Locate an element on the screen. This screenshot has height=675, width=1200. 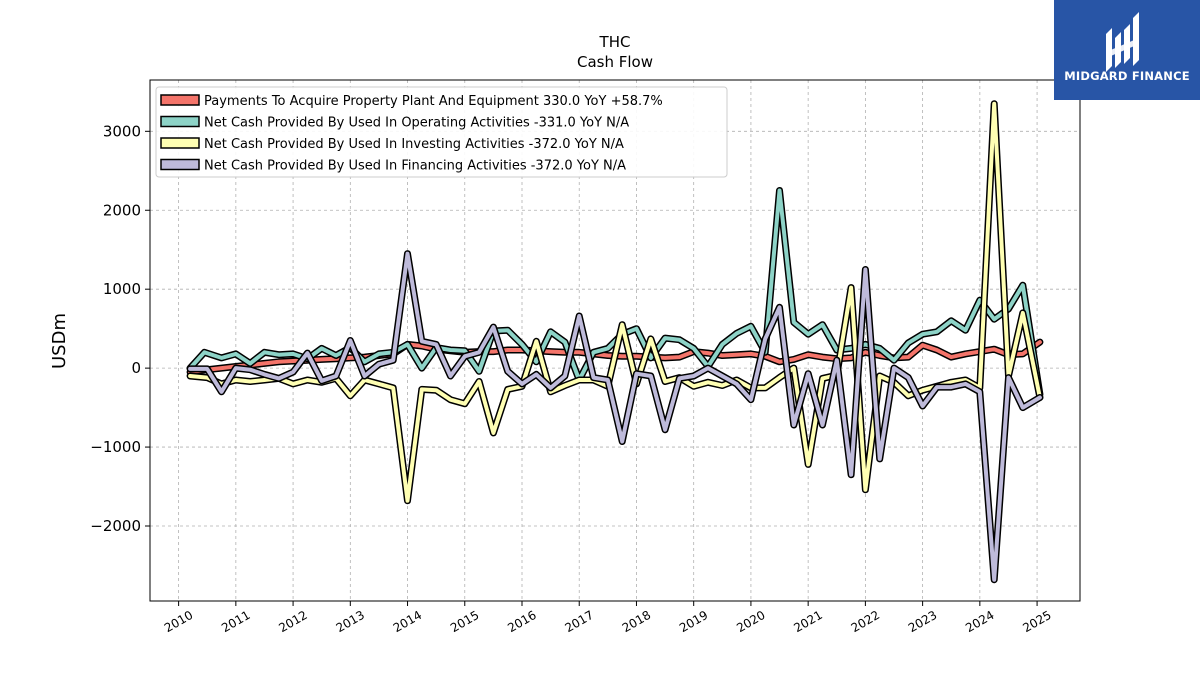
x-tick-label: 2024 is located at coordinates (979, 621).